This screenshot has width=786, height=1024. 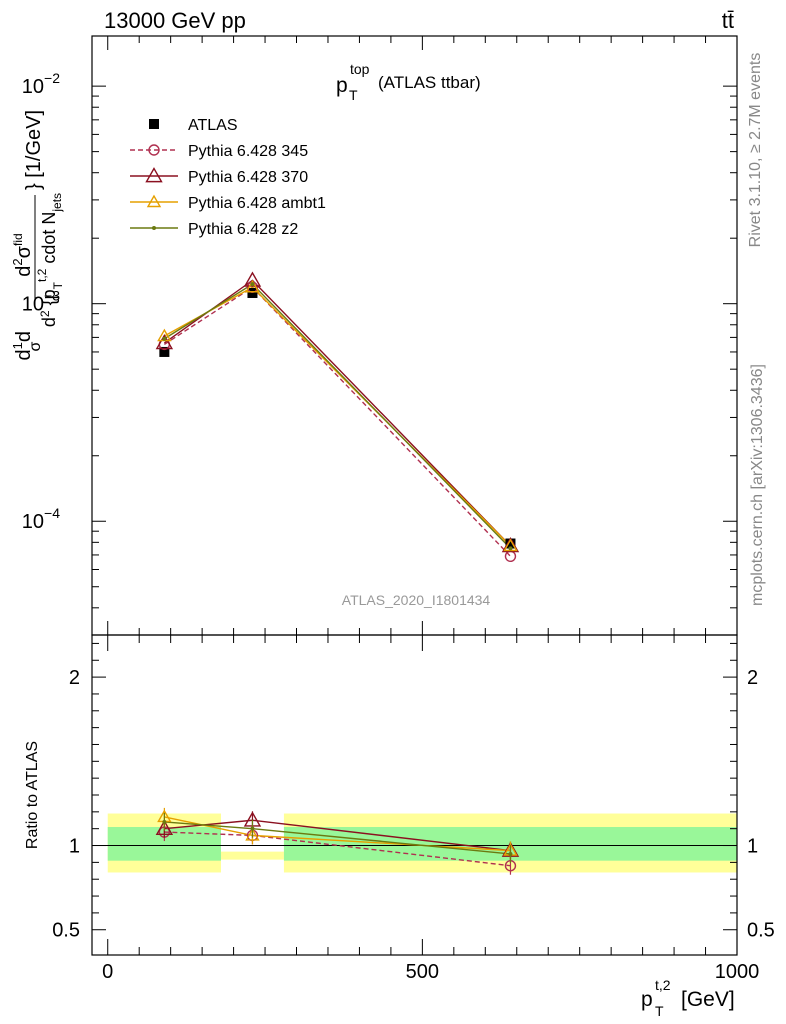 What do you see at coordinates (257, 203) in the screenshot?
I see `legend-label: Pythia 6.428 ambt1` at bounding box center [257, 203].